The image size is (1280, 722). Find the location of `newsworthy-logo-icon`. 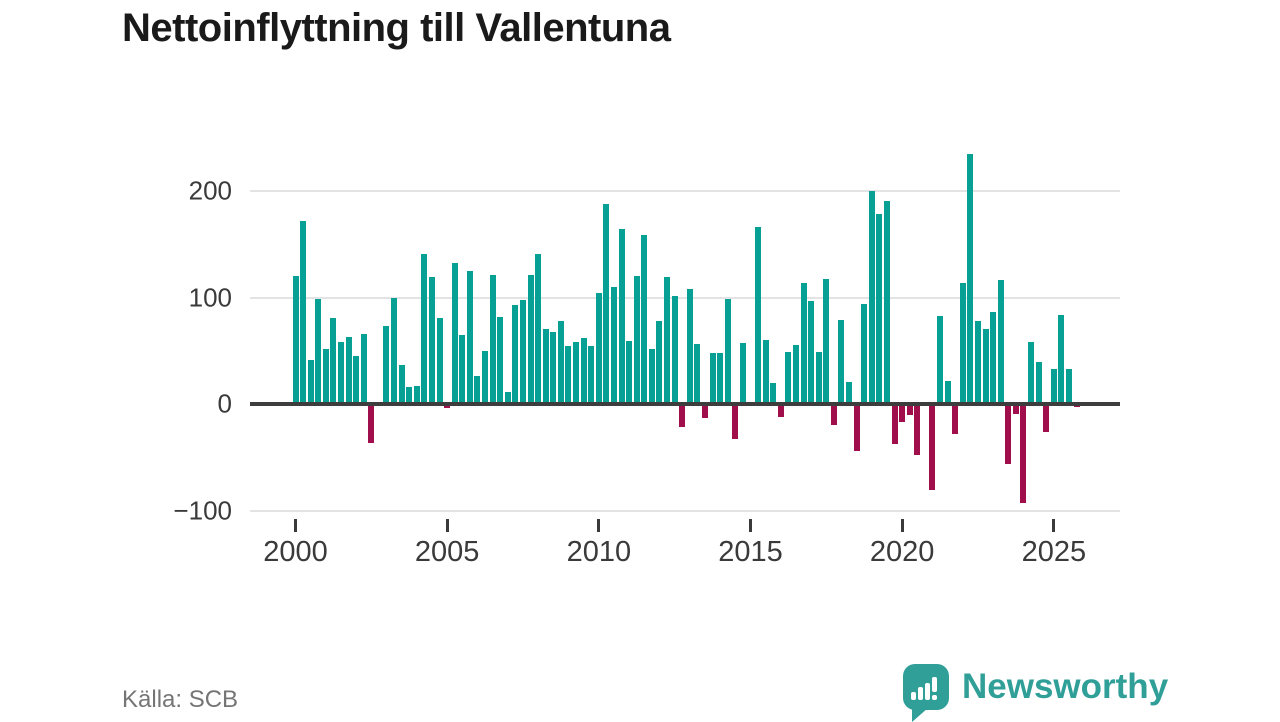

newsworthy-logo-icon is located at coordinates (926, 693).